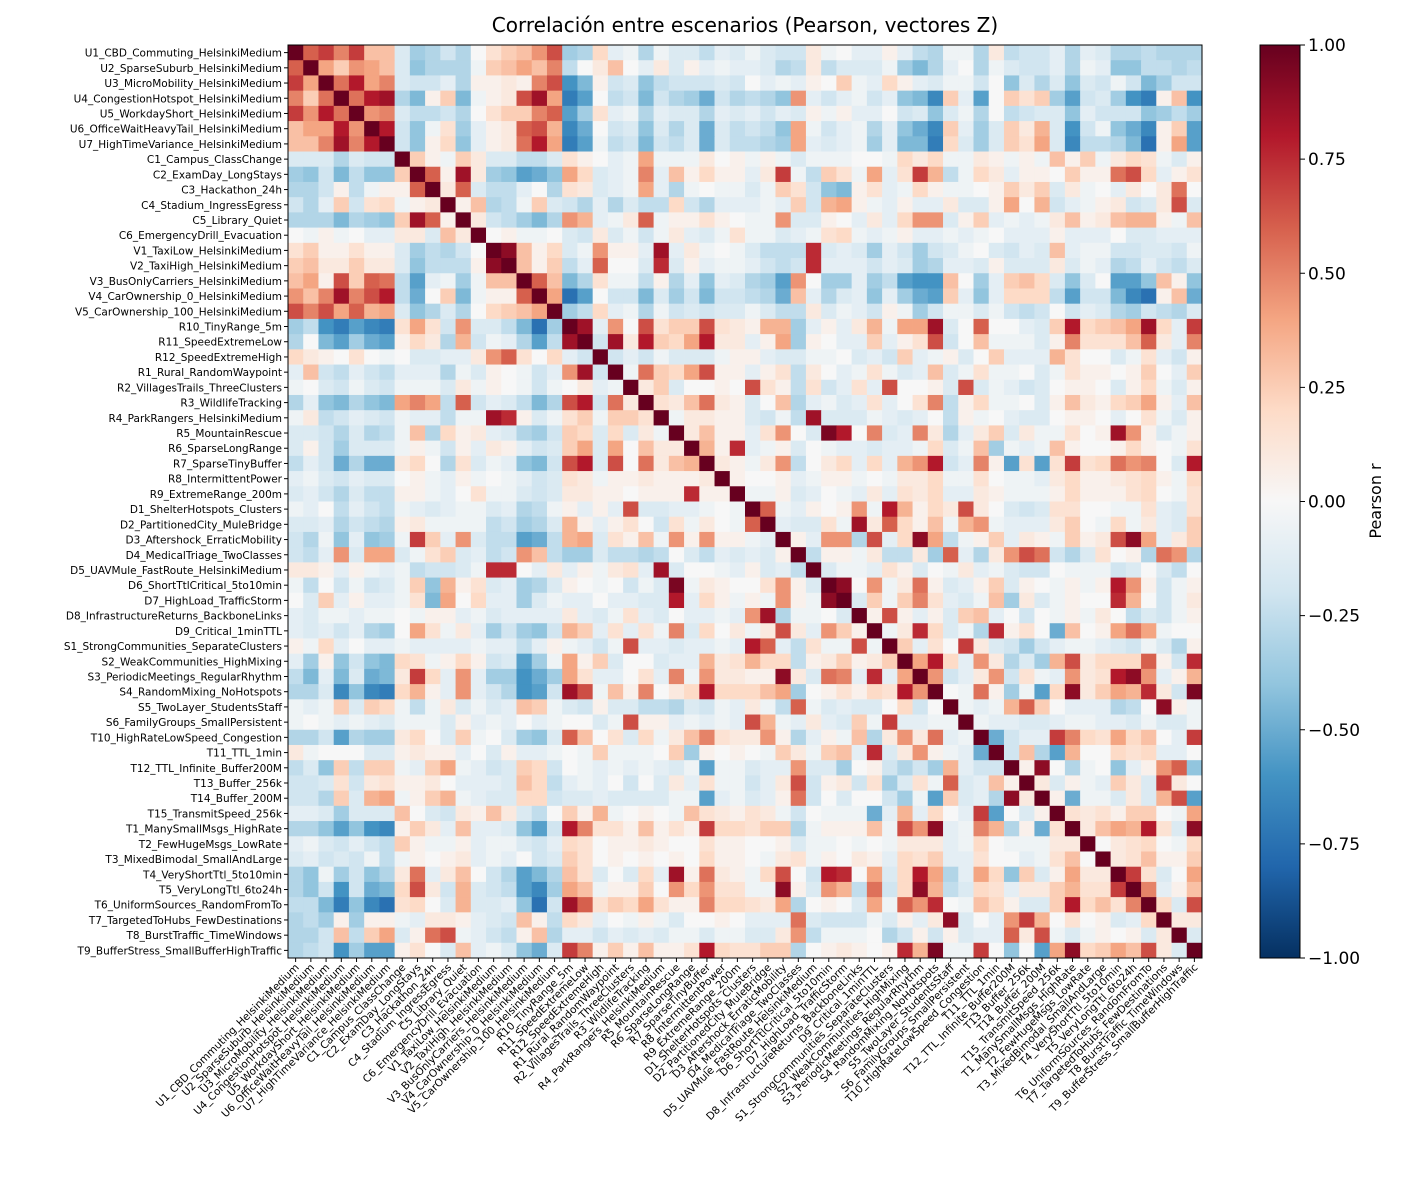 The height and width of the screenshot is (1180, 1427). What do you see at coordinates (1327, 274) in the screenshot?
I see `colorbar-tick-label: 0.50` at bounding box center [1327, 274].